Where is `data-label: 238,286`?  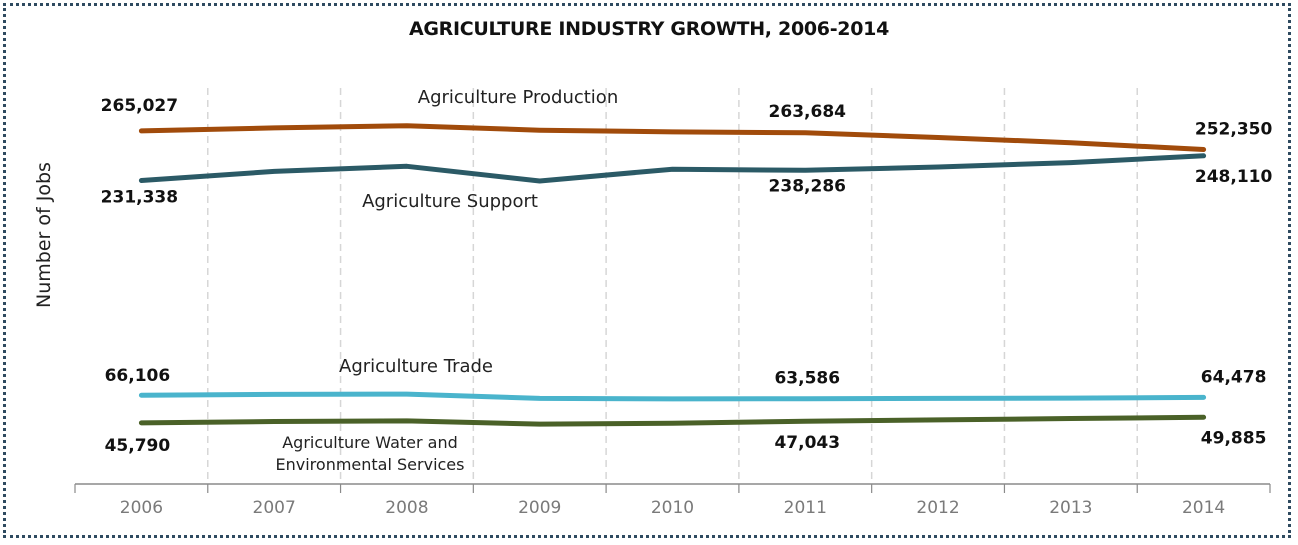
data-label: 238,286 is located at coordinates (807, 186).